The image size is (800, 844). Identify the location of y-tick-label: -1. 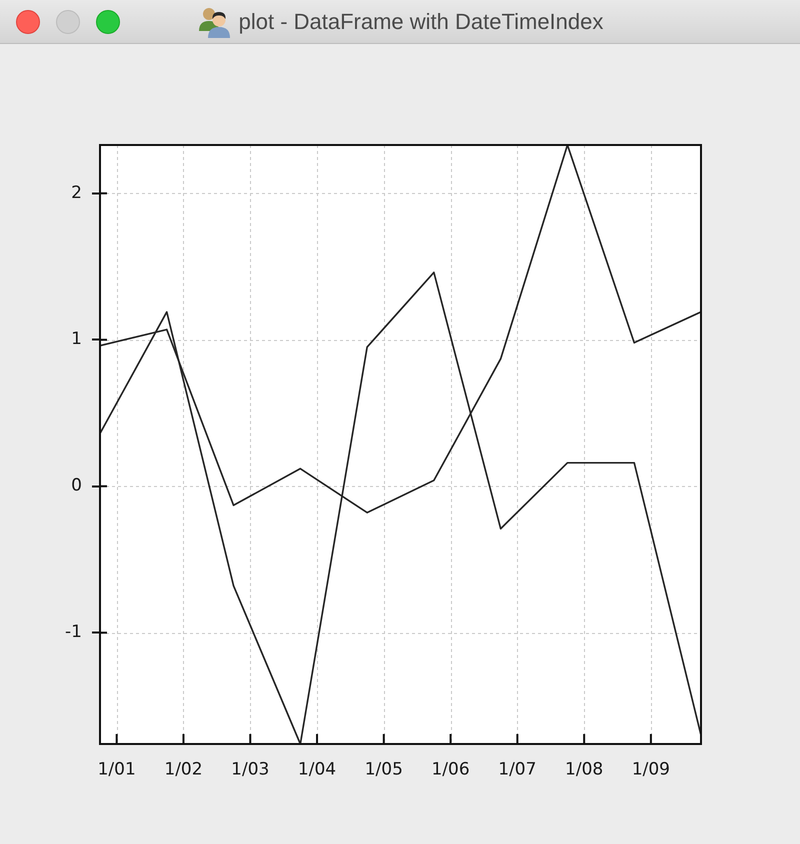
(73, 632).